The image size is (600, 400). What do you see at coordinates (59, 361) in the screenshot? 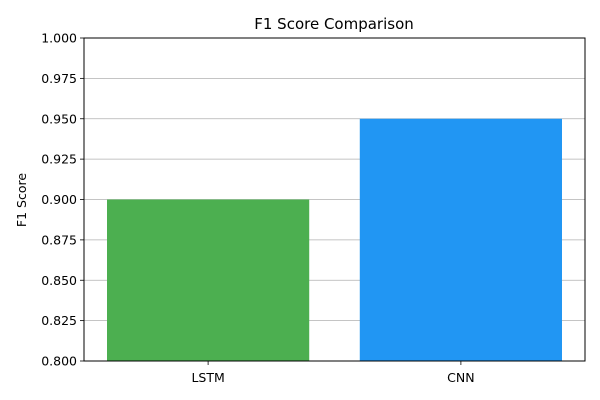
I see `y-tick-label: 0.800` at bounding box center [59, 361].